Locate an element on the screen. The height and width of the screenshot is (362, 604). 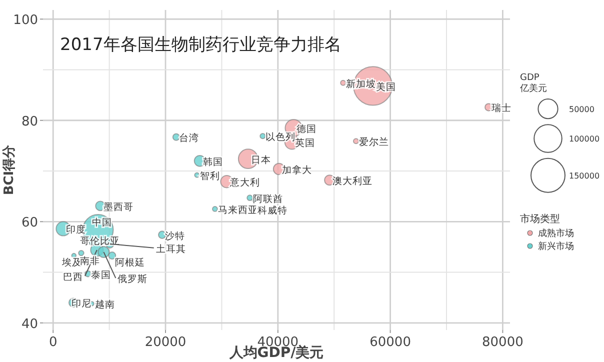
y-axis-title: BCI得分 is located at coordinates (9, 170).